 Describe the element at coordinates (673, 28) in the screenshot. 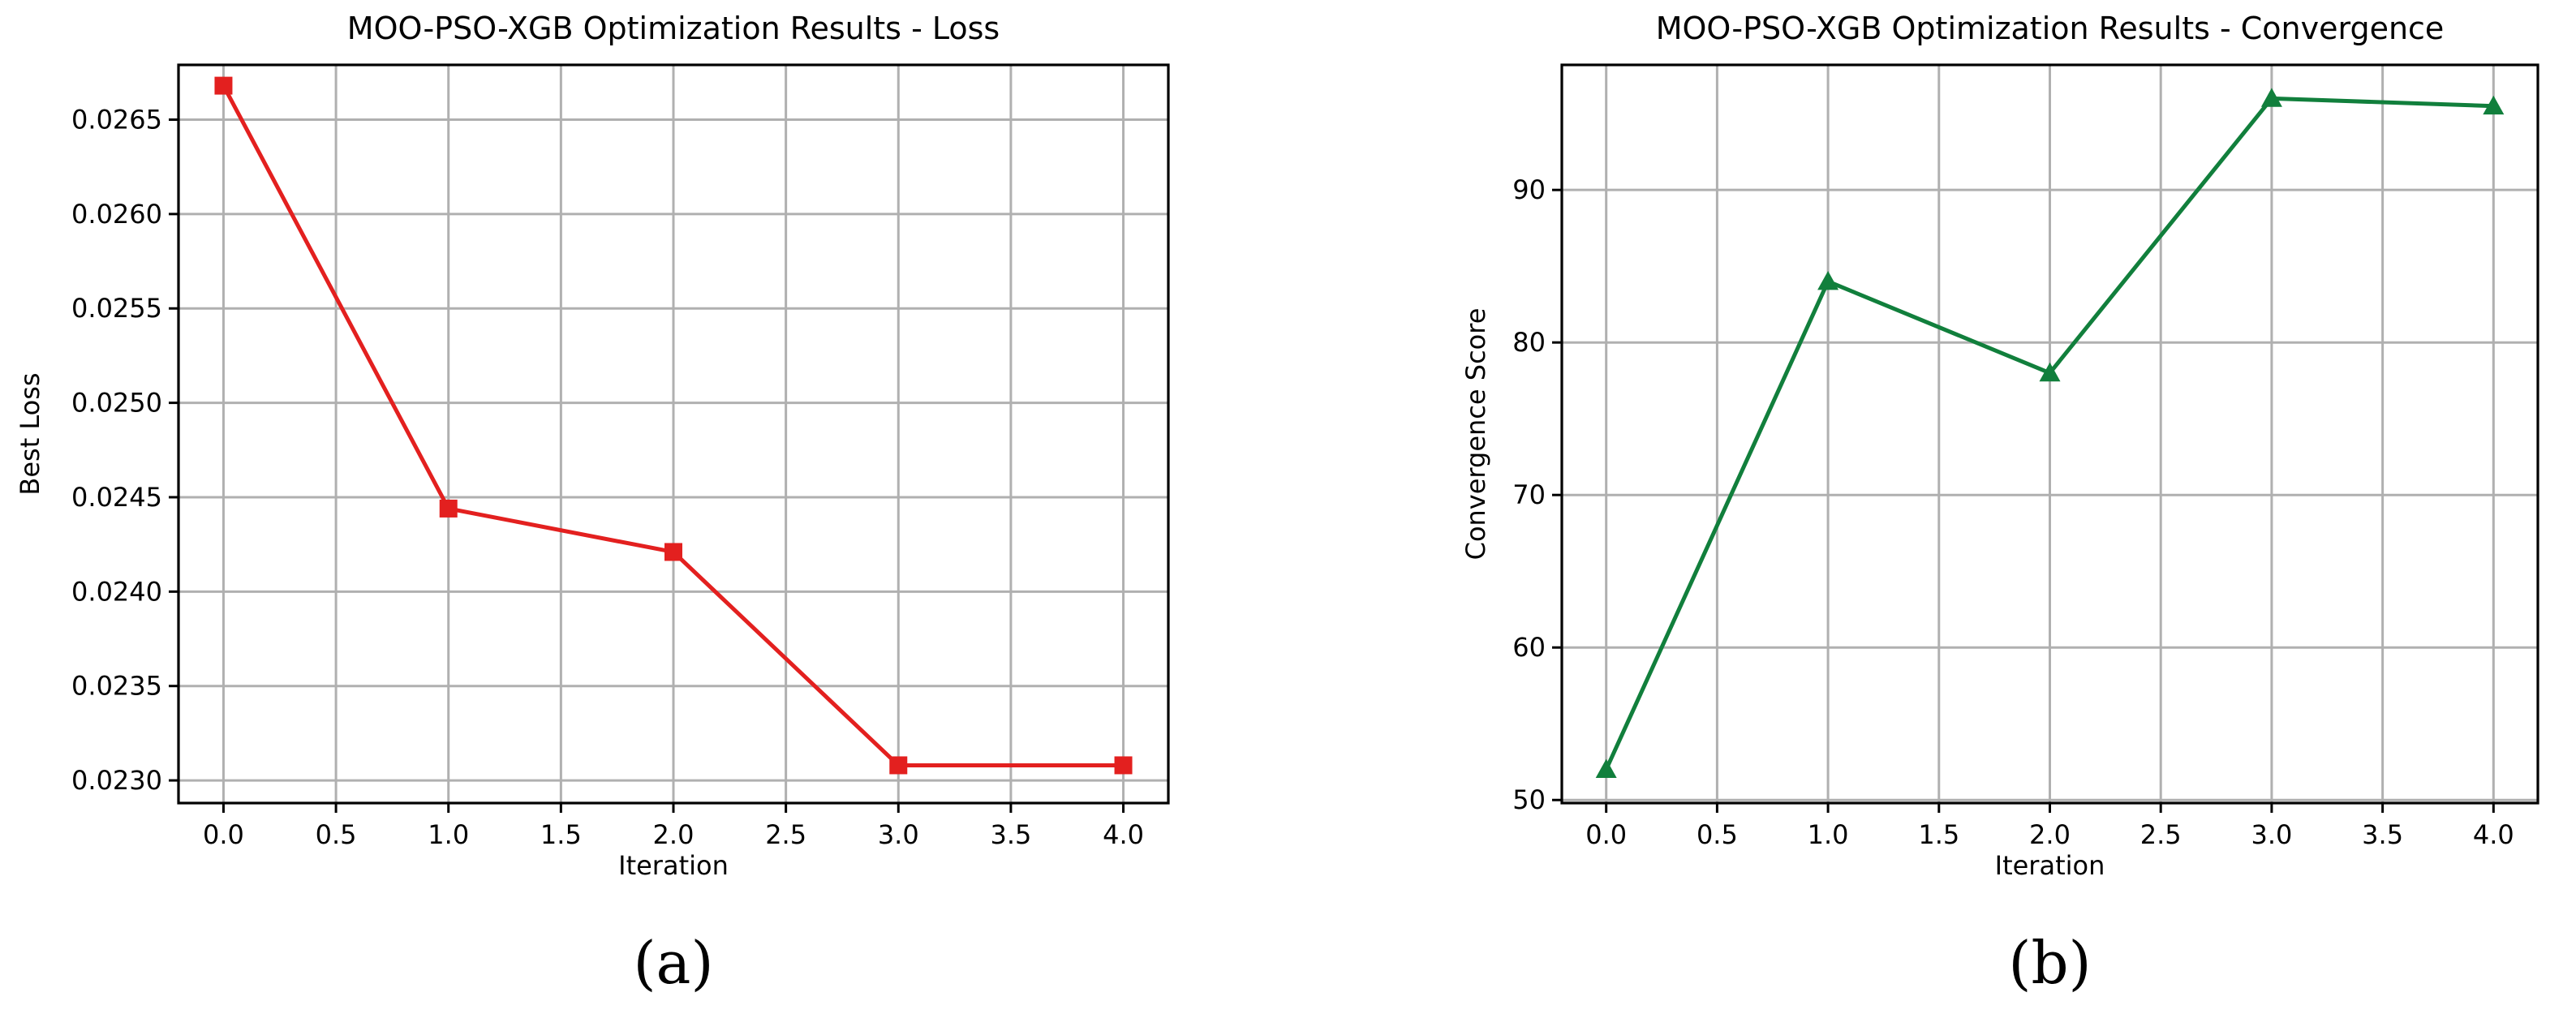

I see `loss-chart-title: MOO-PSO-XGB Optimization Results - Loss` at that location.